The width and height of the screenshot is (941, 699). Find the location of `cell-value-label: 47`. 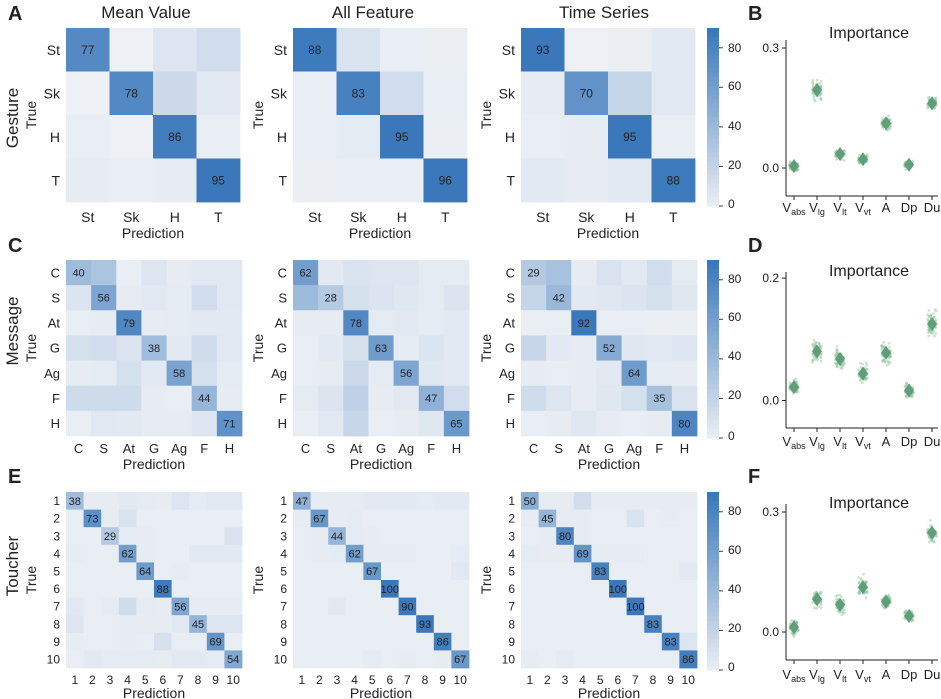

cell-value-label: 47 is located at coordinates (431, 399).